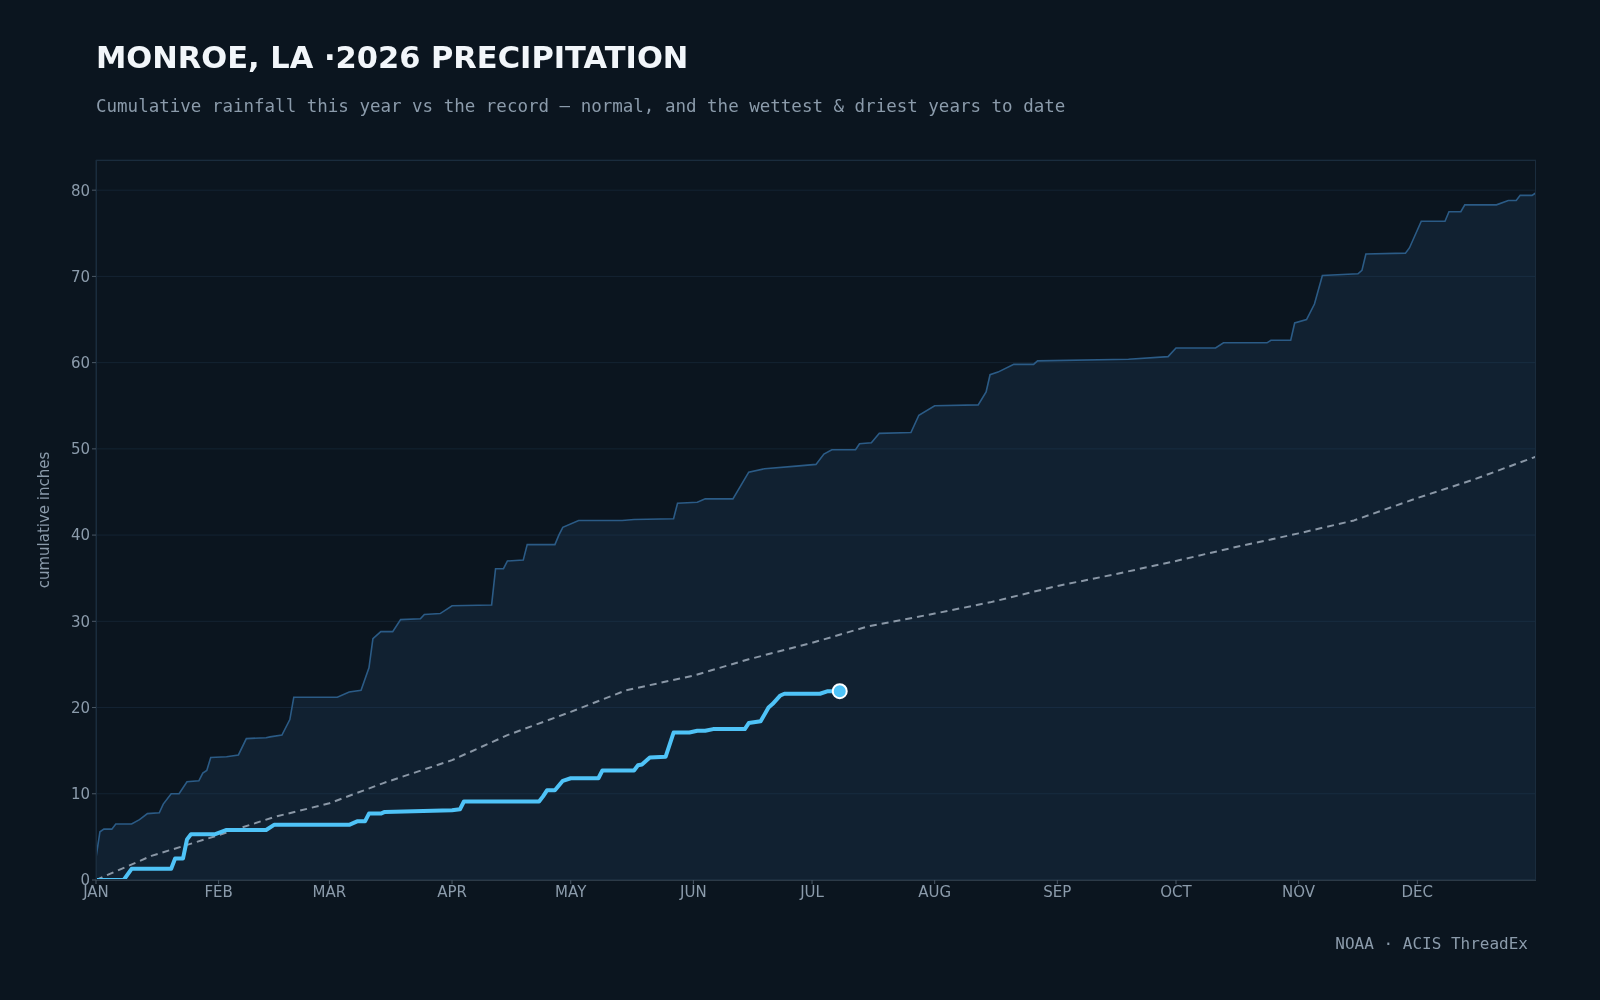 Image resolution: width=1600 pixels, height=1000 pixels. What do you see at coordinates (1299, 891) in the screenshot?
I see `x-tick-label: NOV` at bounding box center [1299, 891].